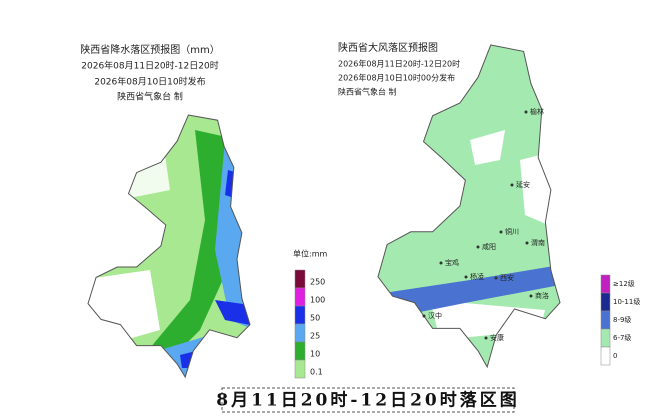  Describe the element at coordinates (507, 277) in the screenshot. I see `city-label: 西安` at that location.